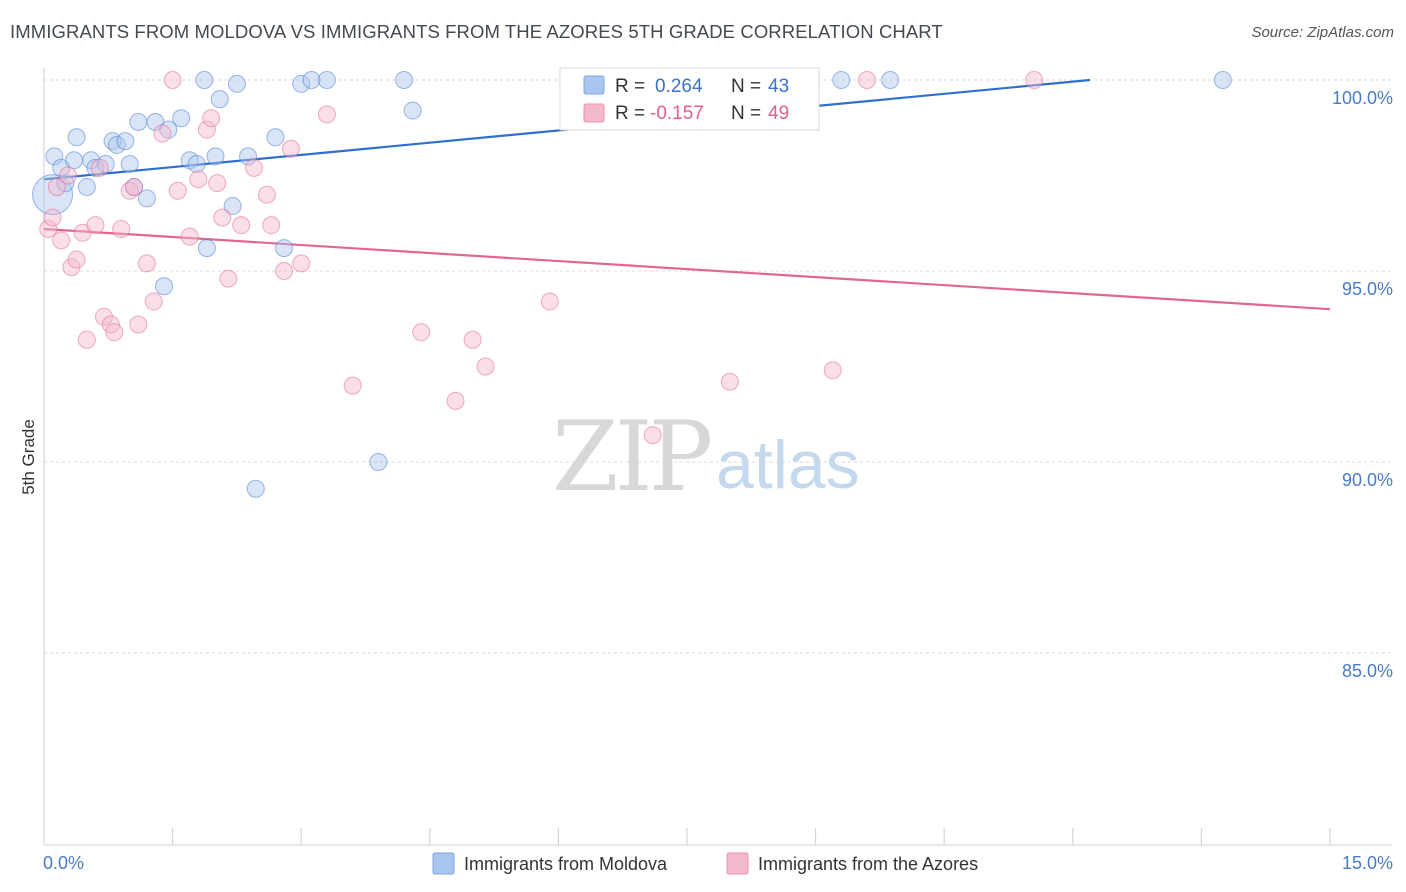 The width and height of the screenshot is (1406, 892). Describe the element at coordinates (630, 113) in the screenshot. I see `legend-r-label-pink: R =` at that location.